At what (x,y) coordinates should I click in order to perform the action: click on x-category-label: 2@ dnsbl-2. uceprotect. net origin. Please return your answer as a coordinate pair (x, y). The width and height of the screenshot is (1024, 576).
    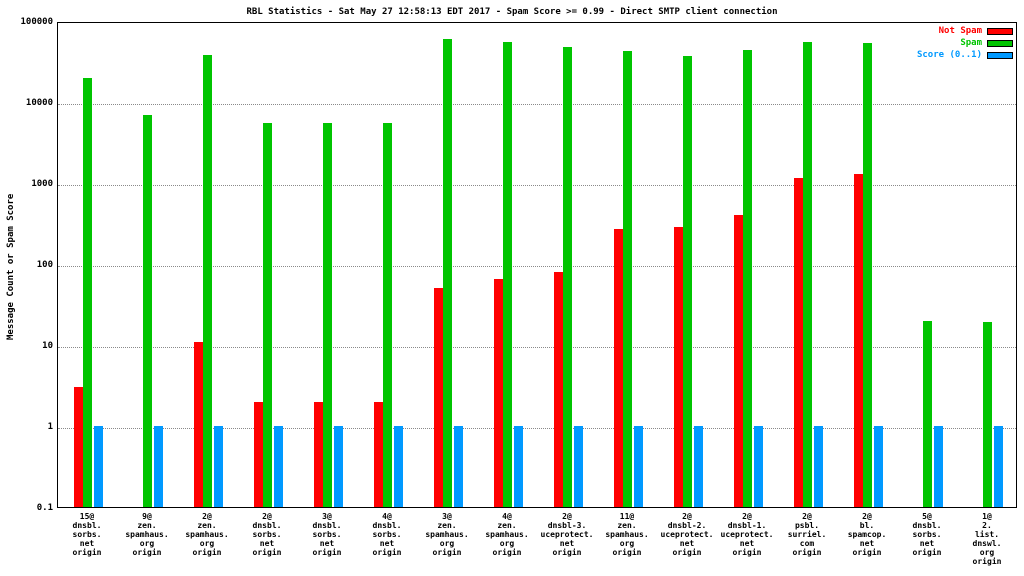
    Looking at the image, I should click on (687, 534).